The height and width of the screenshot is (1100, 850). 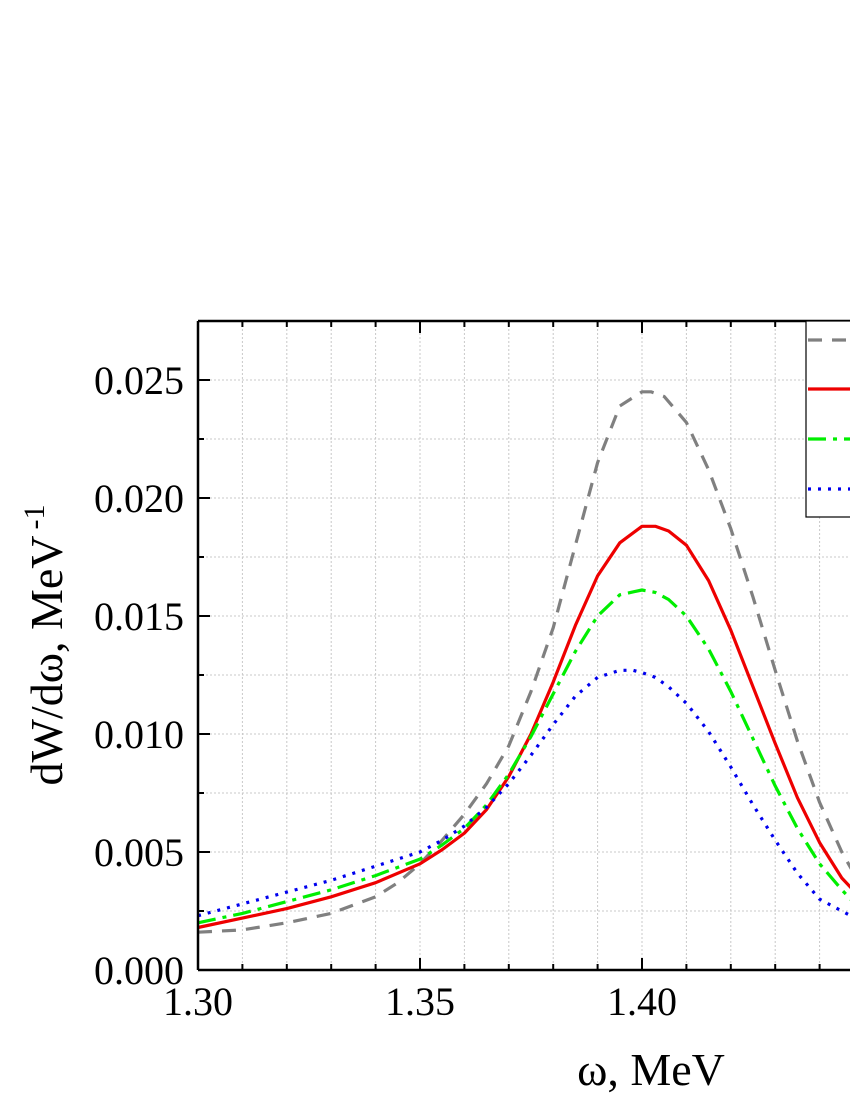 What do you see at coordinates (139, 498) in the screenshot?
I see `y-tick-label: 0.020` at bounding box center [139, 498].